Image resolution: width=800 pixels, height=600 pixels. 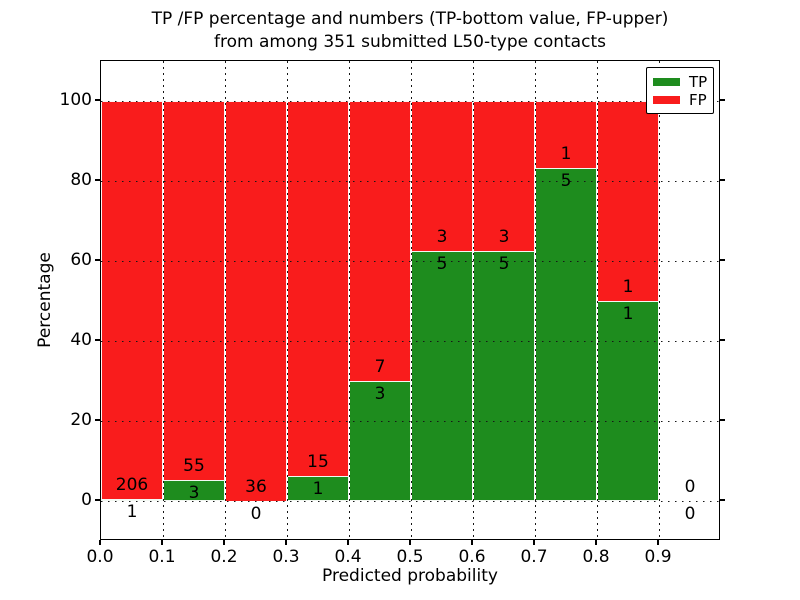 What do you see at coordinates (45, 300) in the screenshot?
I see `y-axis-label: Percentage` at bounding box center [45, 300].